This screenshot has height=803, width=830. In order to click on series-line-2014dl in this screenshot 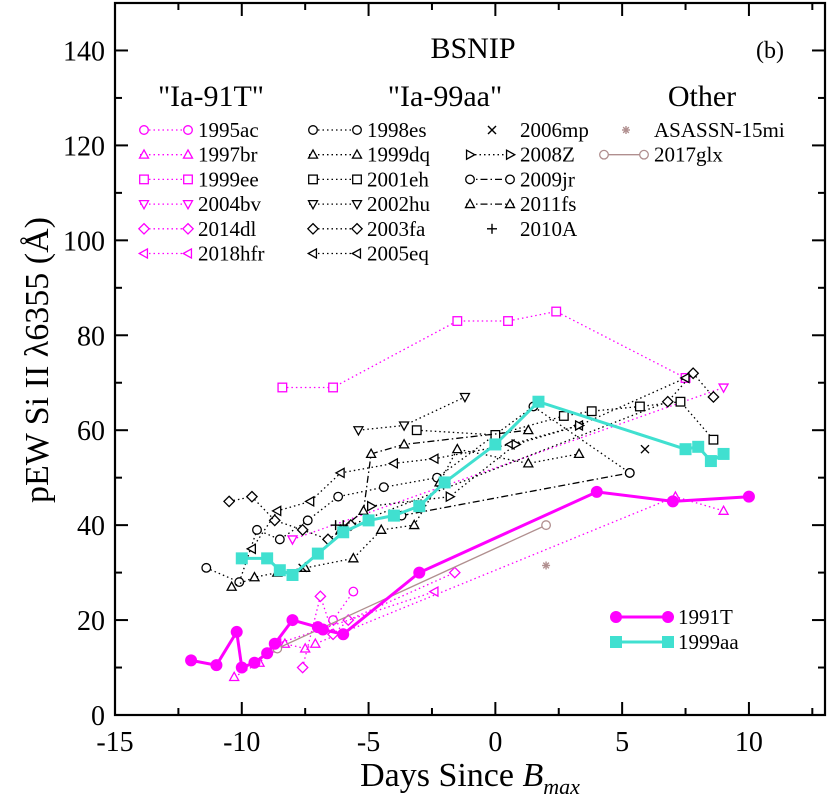, I will do `click(378, 620)`.